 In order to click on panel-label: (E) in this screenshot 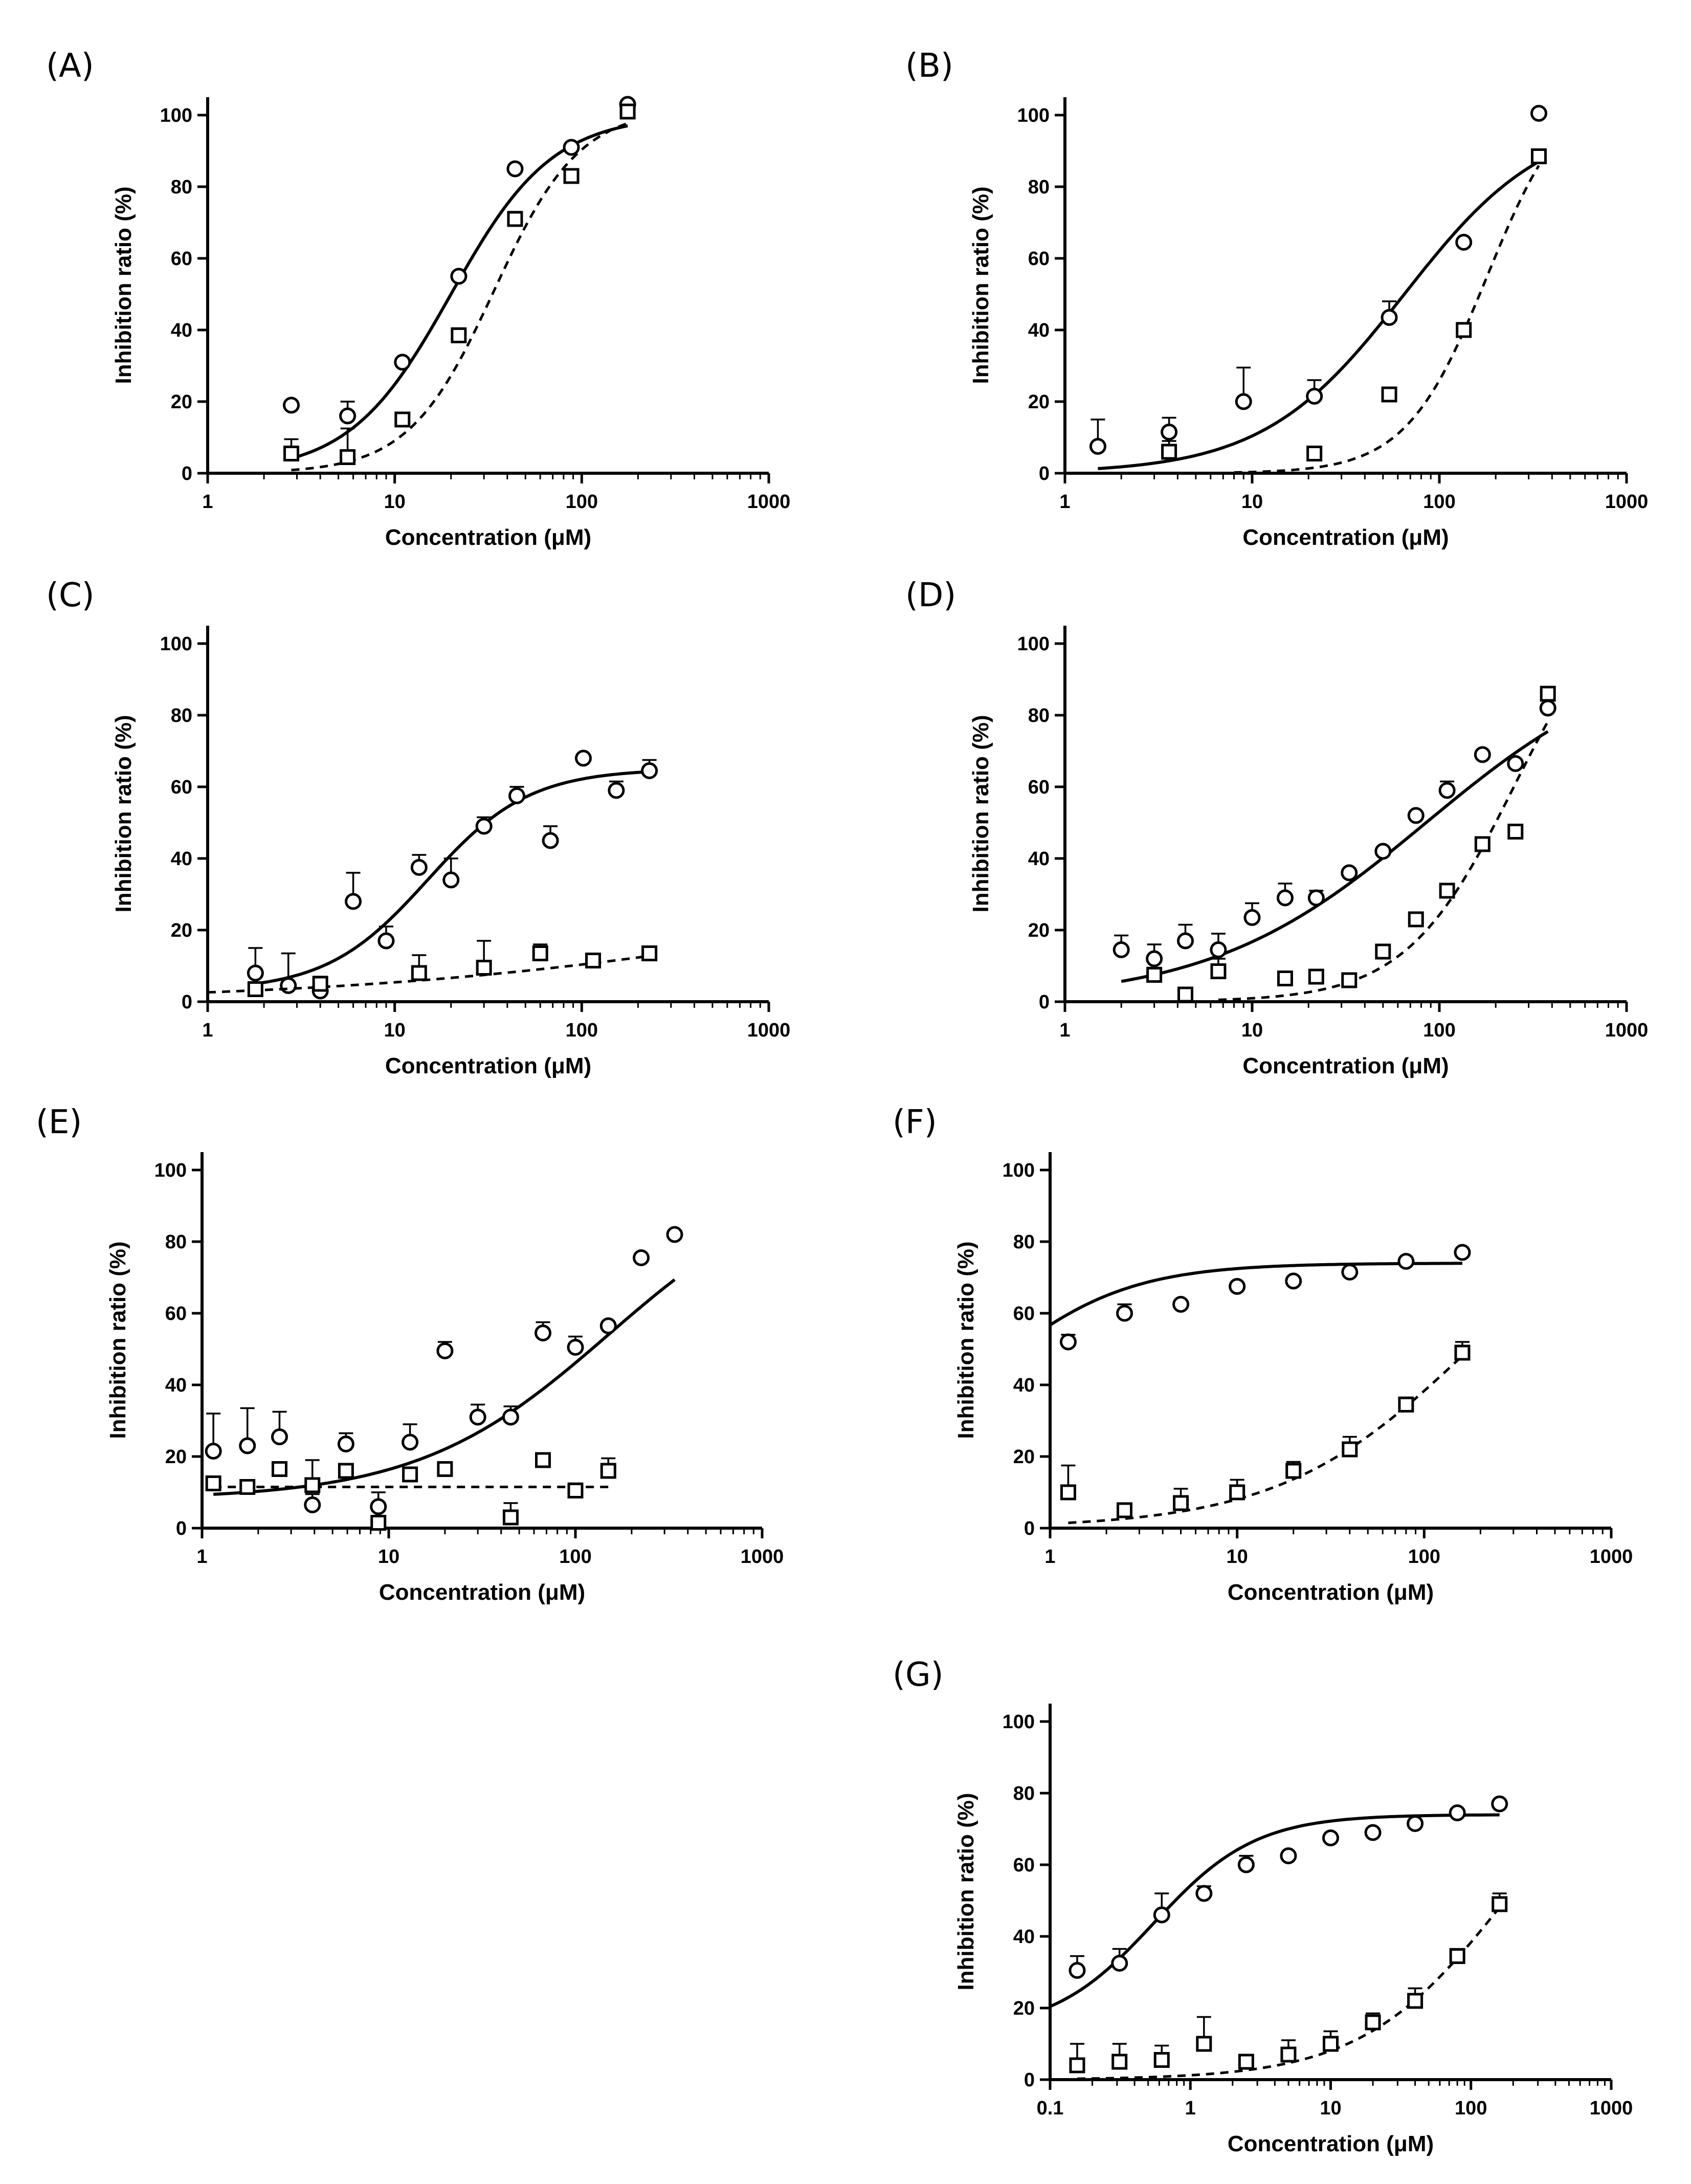, I will do `click(59, 1122)`.